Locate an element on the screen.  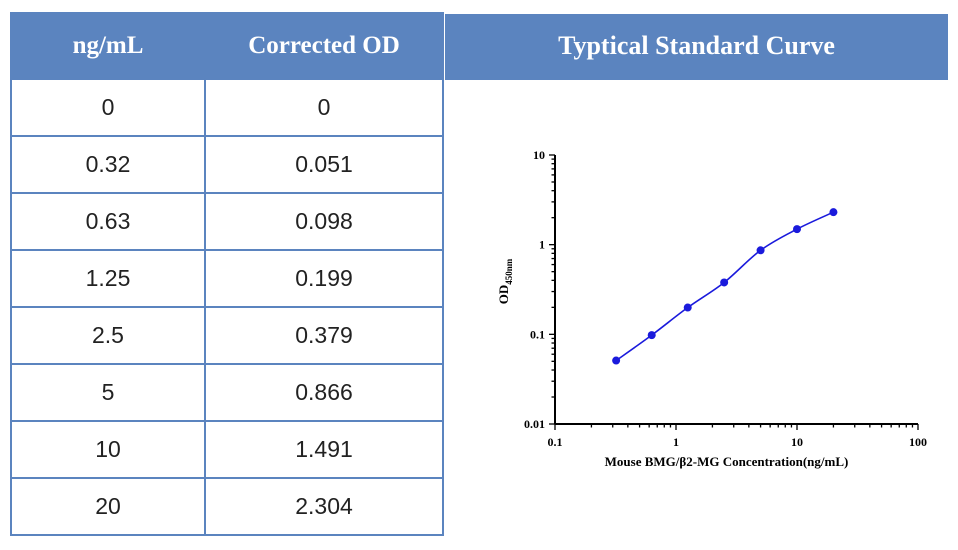
table-row: 5 0.866 is located at coordinates (227, 392).